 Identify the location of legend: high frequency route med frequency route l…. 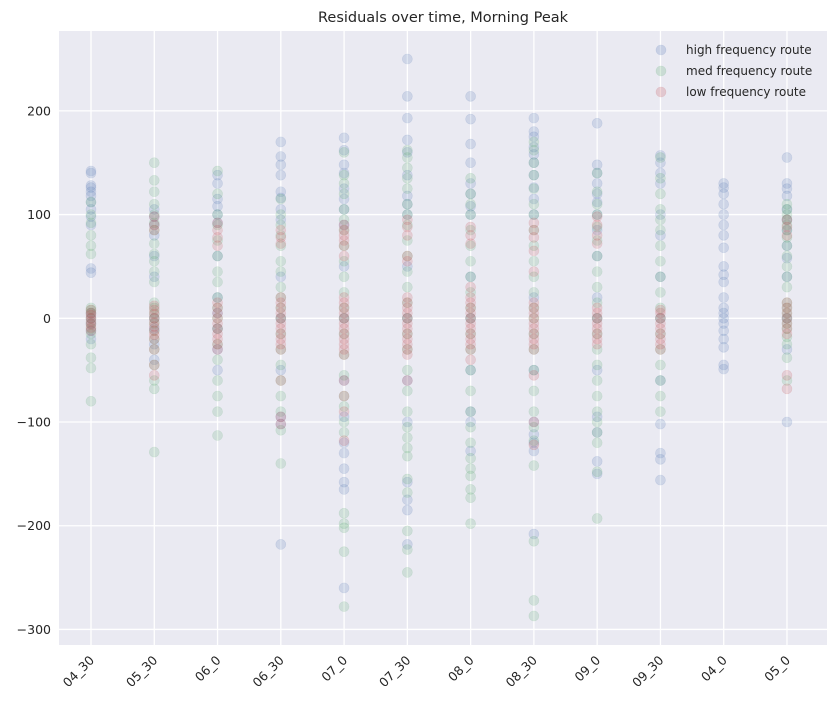
(733, 71).